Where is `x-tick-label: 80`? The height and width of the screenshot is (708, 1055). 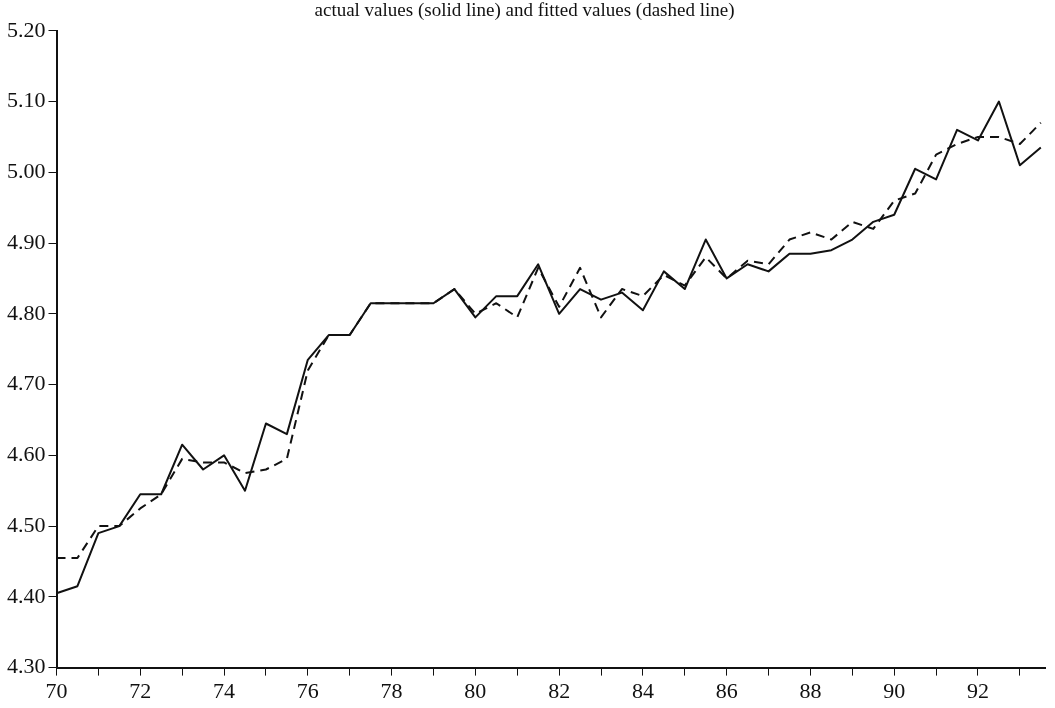 x-tick-label: 80 is located at coordinates (475, 690).